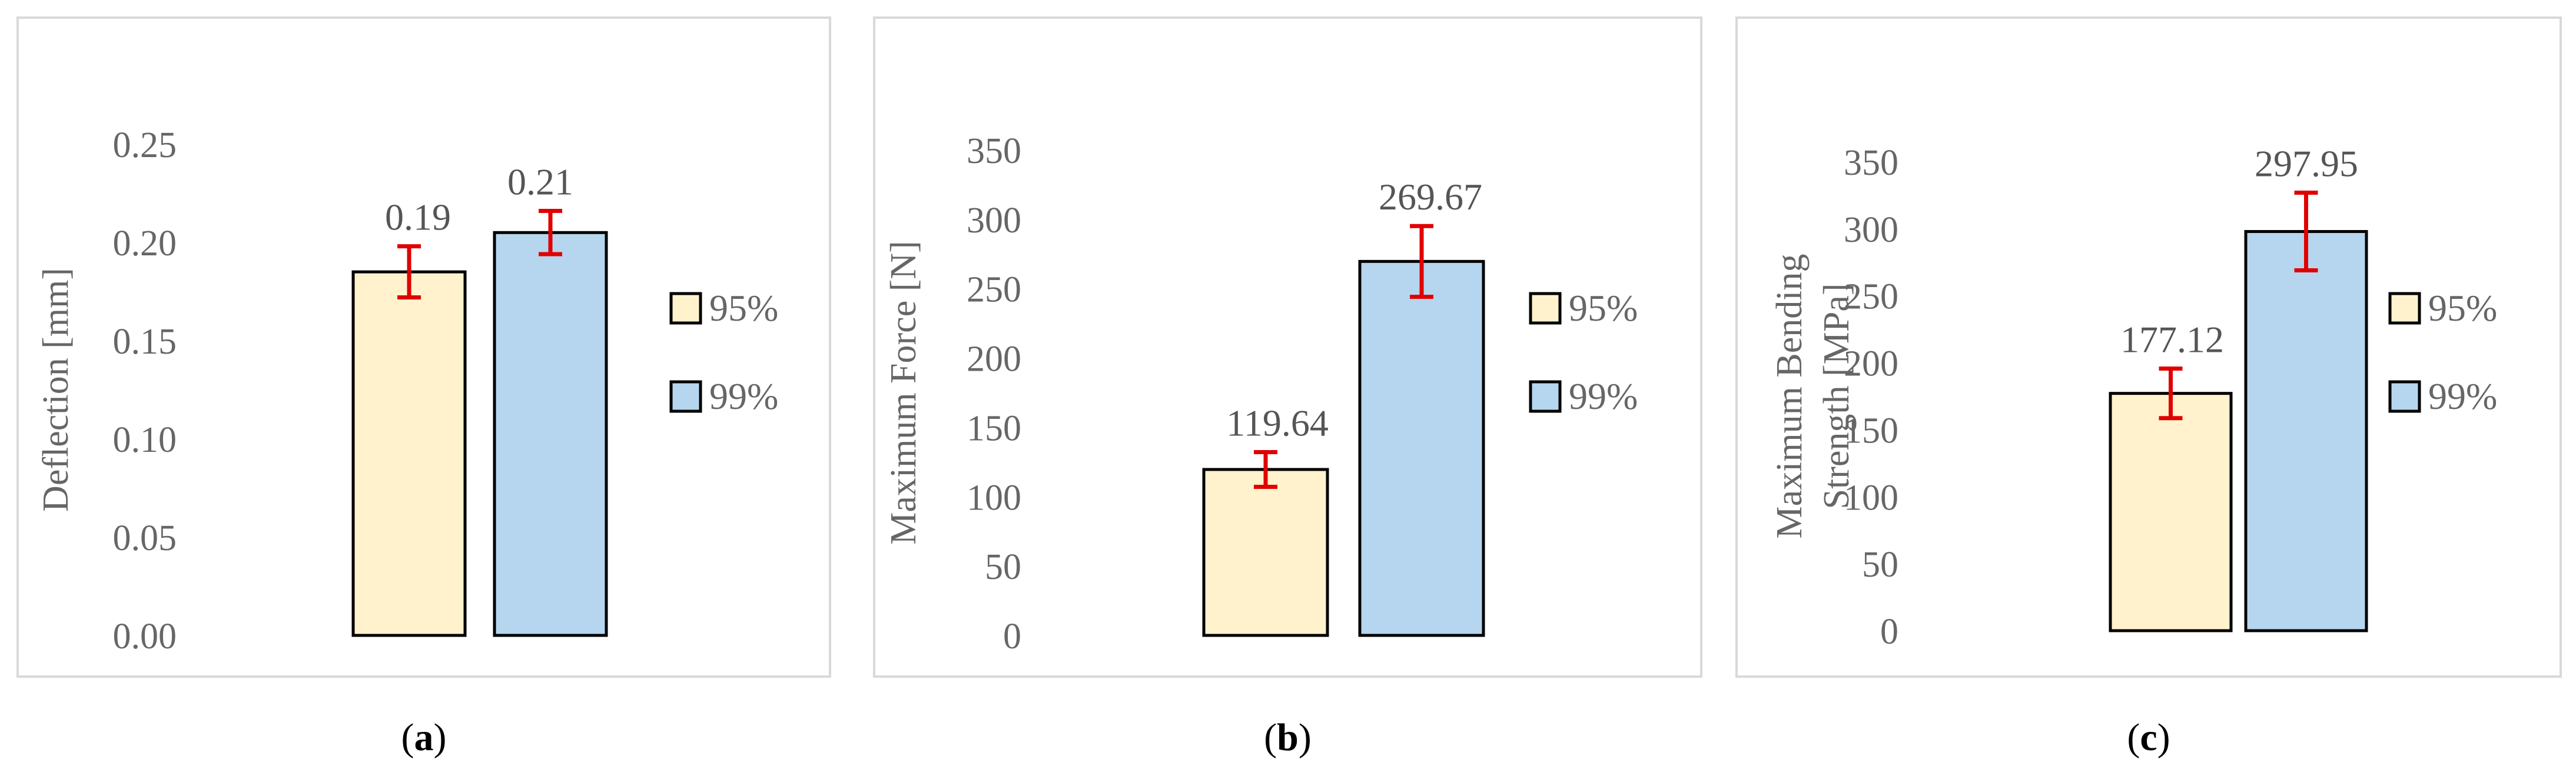 This screenshot has width=2576, height=776. Describe the element at coordinates (1288, 737) in the screenshot. I see `panel-label: (b)` at that location.